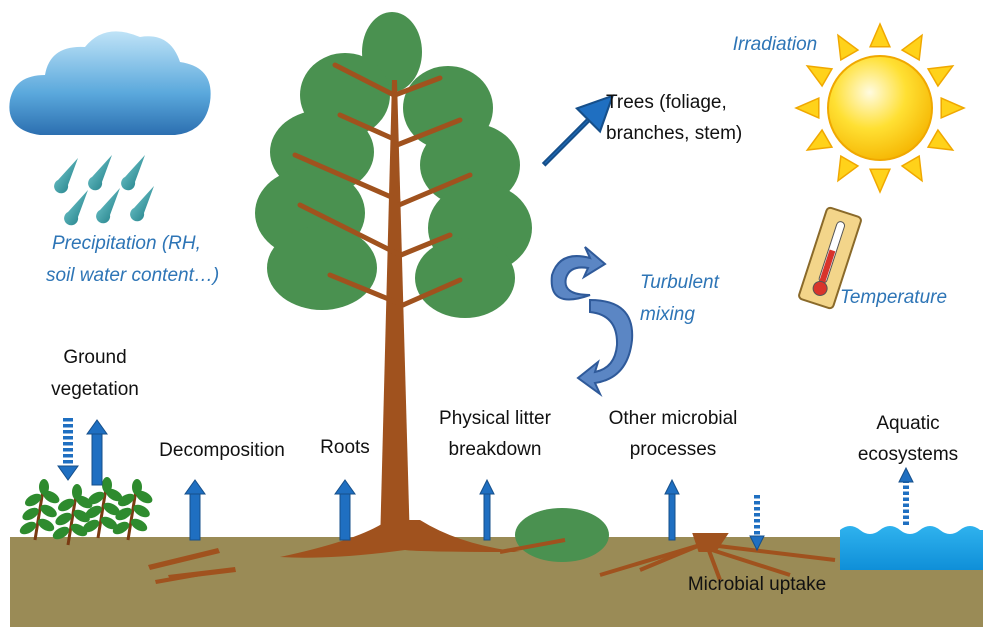 The height and width of the screenshot is (643, 983). I want to click on label: Trees (foliage,, so click(666, 102).